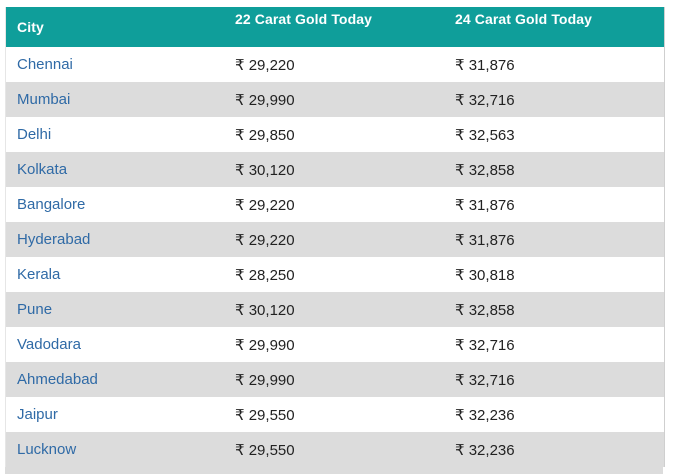 The width and height of the screenshot is (673, 474). What do you see at coordinates (51, 204) in the screenshot?
I see `city-link: Bangalore` at bounding box center [51, 204].